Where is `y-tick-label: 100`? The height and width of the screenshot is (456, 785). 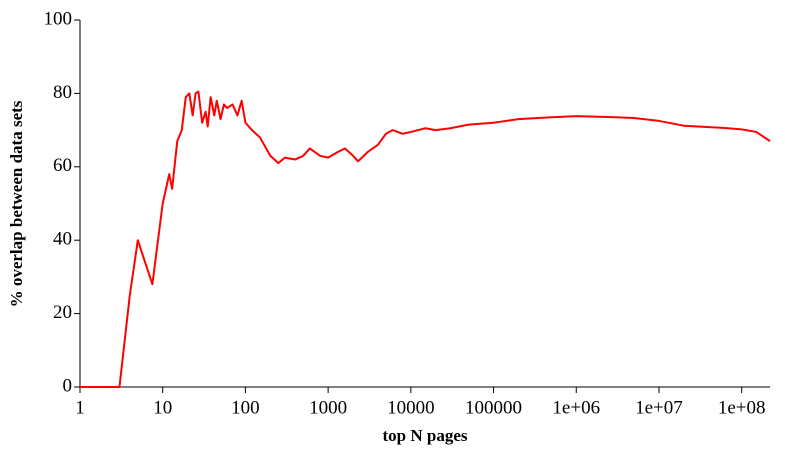
y-tick-label: 100 is located at coordinates (58, 18).